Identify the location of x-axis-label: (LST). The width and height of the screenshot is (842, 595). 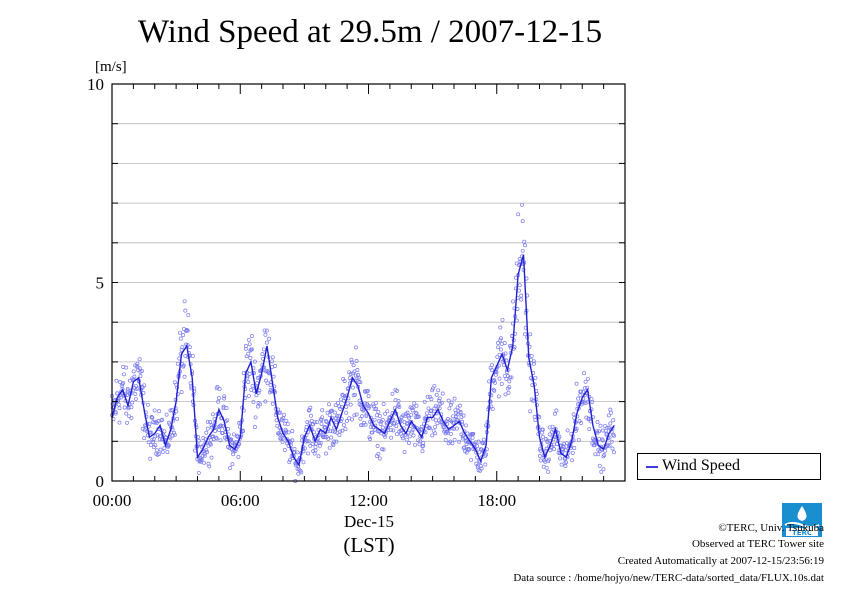
(368, 545).